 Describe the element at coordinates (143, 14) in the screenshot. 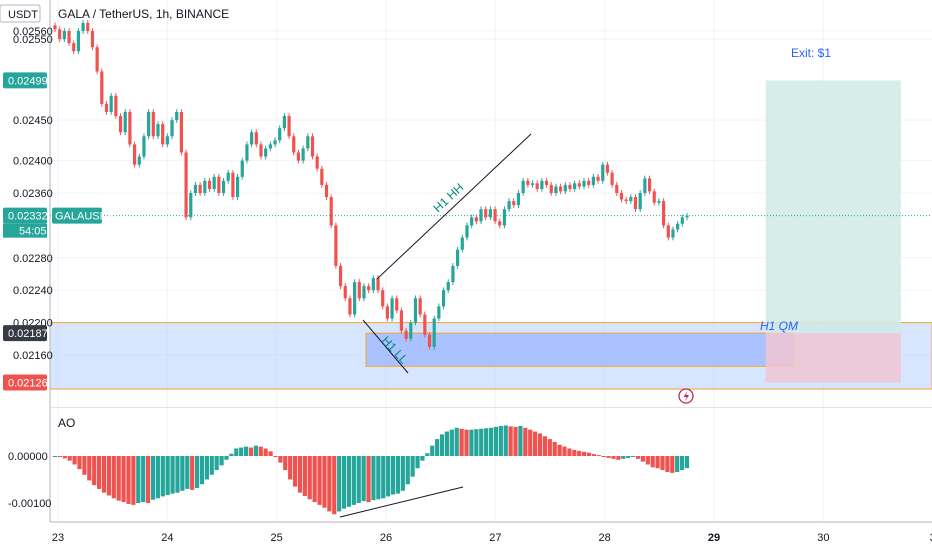

I see `symbol-title: GALA / TetherUS, 1h, BINANCE` at that location.